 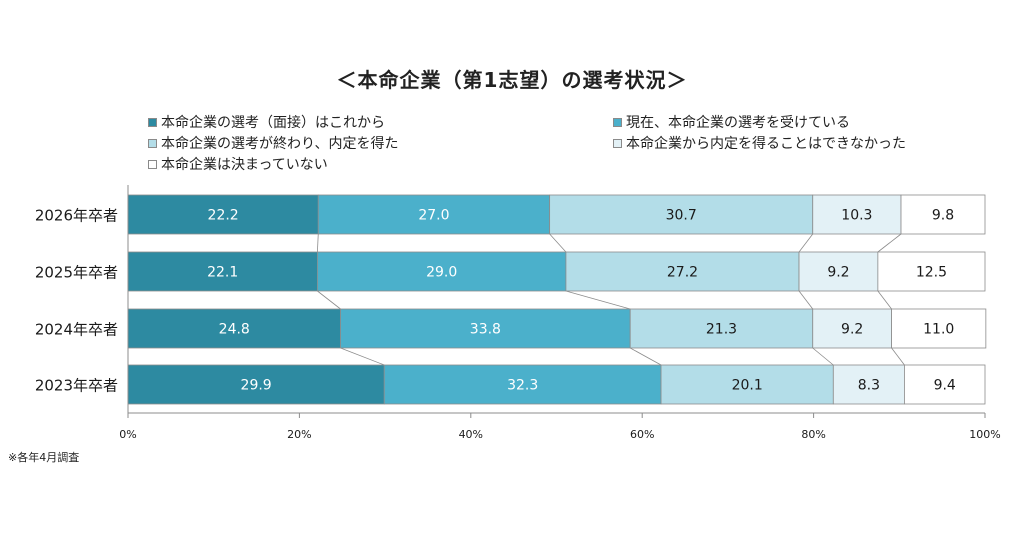 I want to click on data-label: 8.3, so click(x=869, y=386).